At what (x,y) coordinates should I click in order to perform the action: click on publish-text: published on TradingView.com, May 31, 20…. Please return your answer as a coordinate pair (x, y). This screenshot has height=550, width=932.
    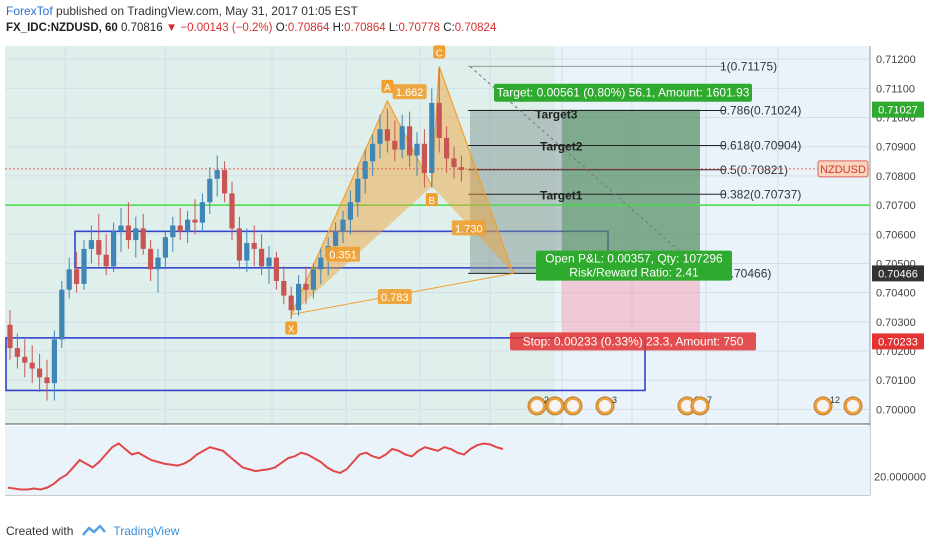
    Looking at the image, I should click on (207, 11).